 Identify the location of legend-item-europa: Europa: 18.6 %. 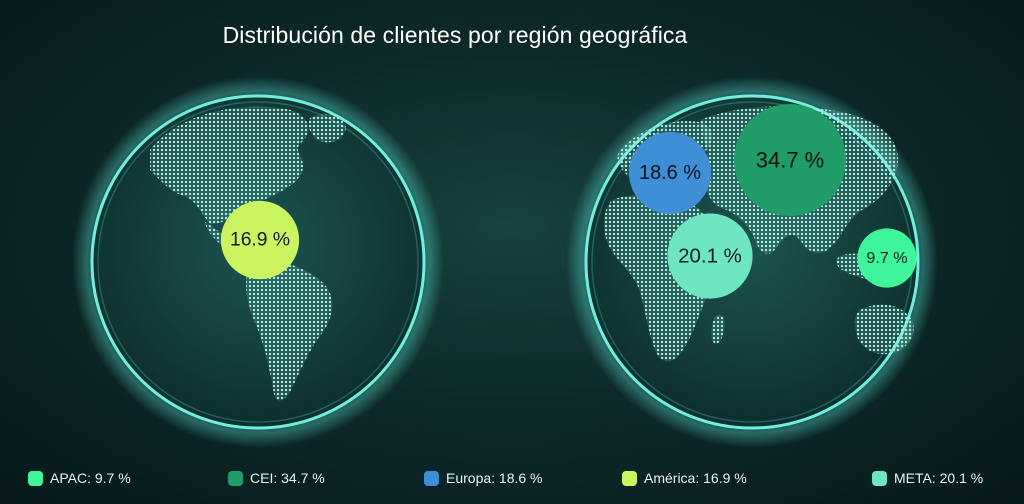
(483, 478).